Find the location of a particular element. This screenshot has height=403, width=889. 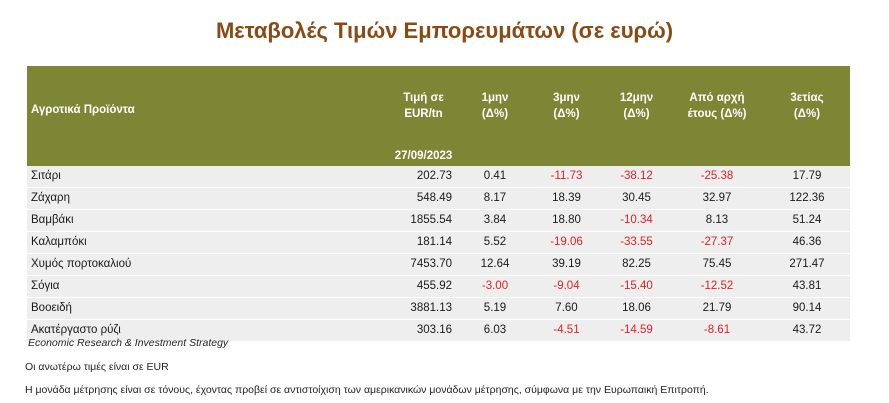

table-row: Βαμβάκι 1855.54 3.84 18.80 -10.34 8.13 51.24 is located at coordinates (438, 220).